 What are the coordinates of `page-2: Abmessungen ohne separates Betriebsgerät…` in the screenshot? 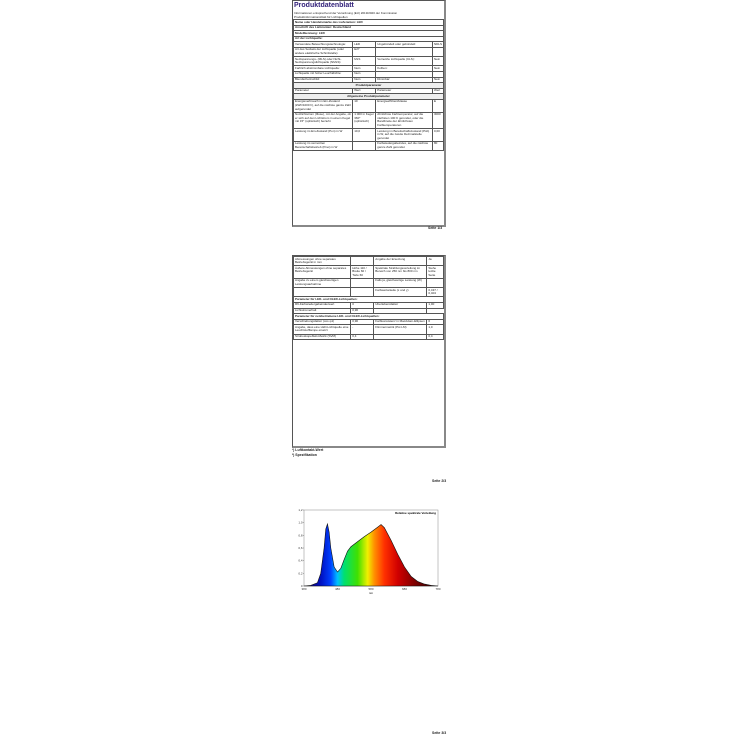 It's located at (369, 351).